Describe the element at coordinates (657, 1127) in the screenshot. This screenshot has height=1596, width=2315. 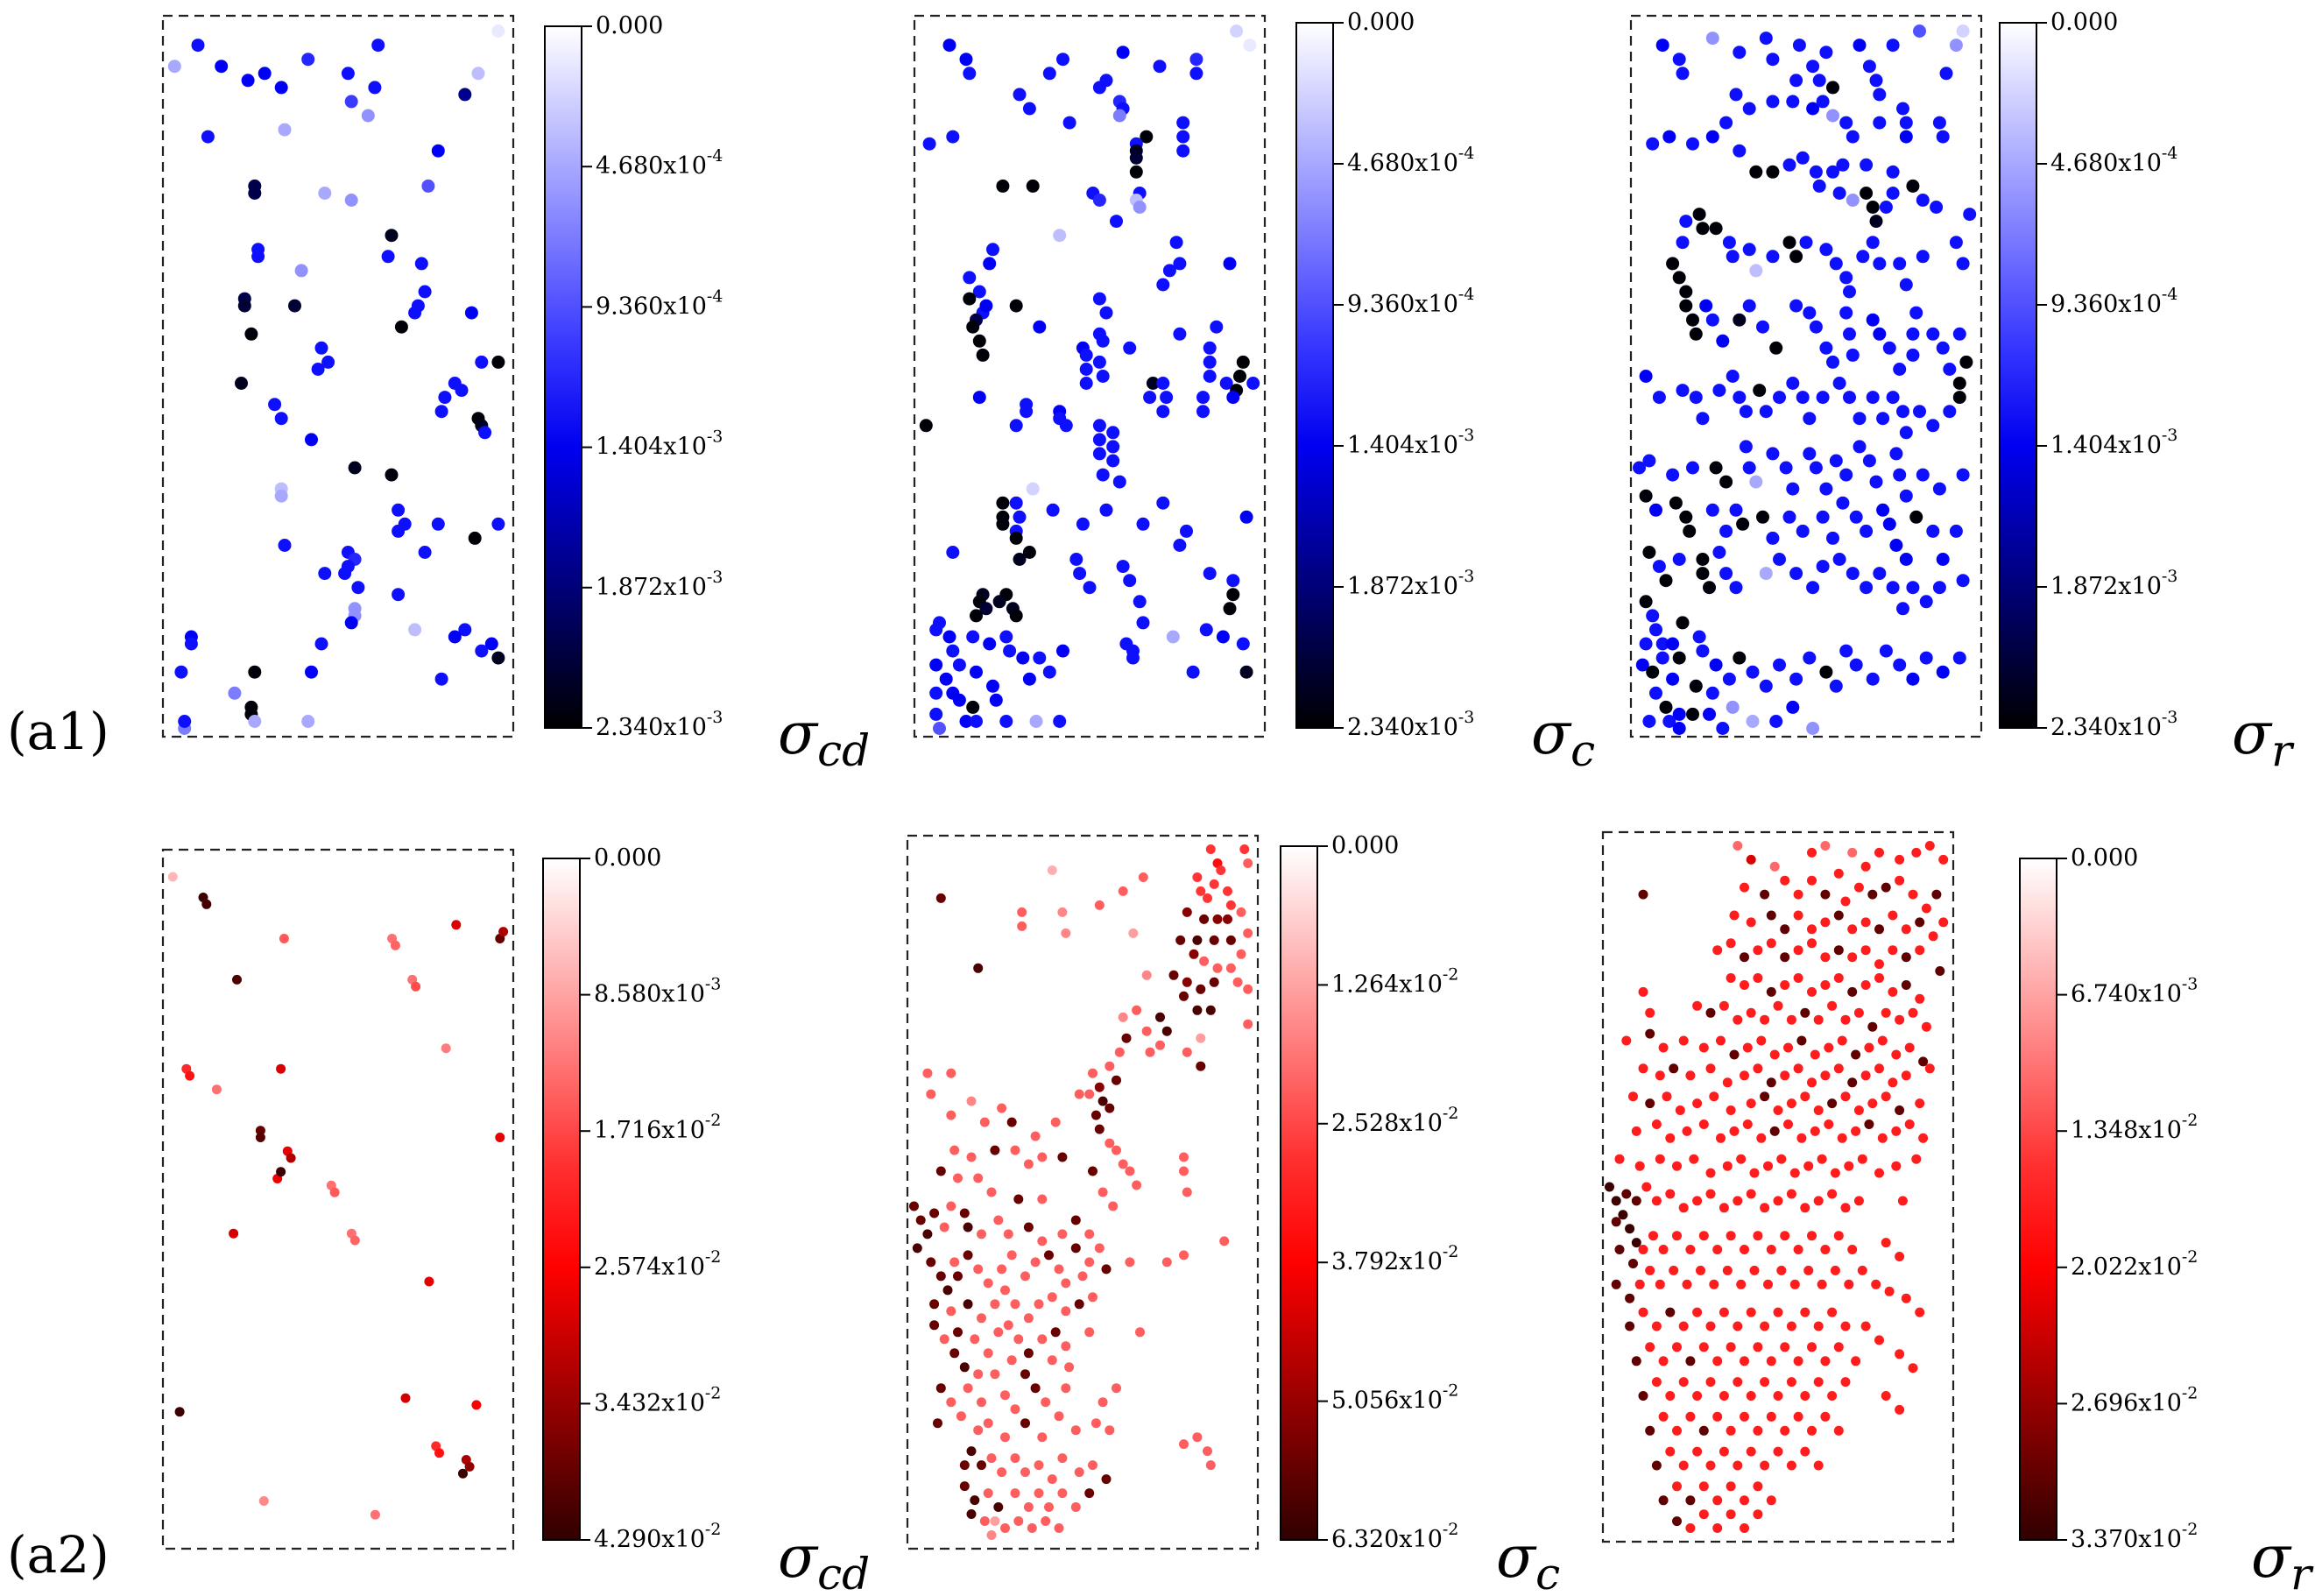
I see `colorbar-tick-label: 1.716x10⁻²` at that location.